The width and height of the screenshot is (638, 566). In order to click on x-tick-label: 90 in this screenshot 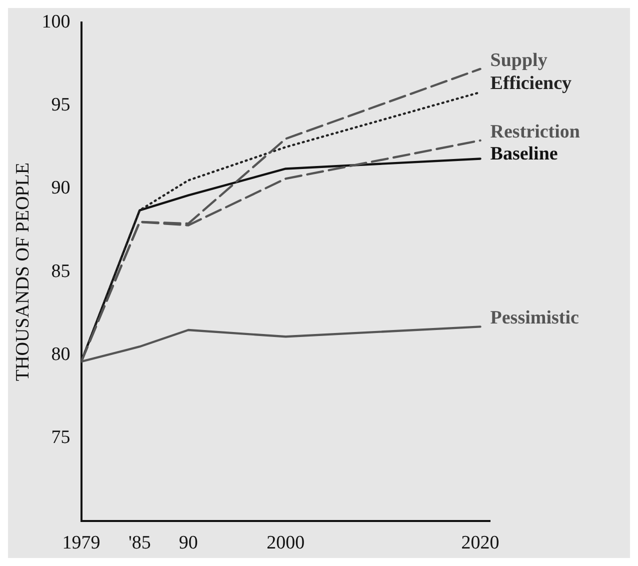, I will do `click(188, 543)`.